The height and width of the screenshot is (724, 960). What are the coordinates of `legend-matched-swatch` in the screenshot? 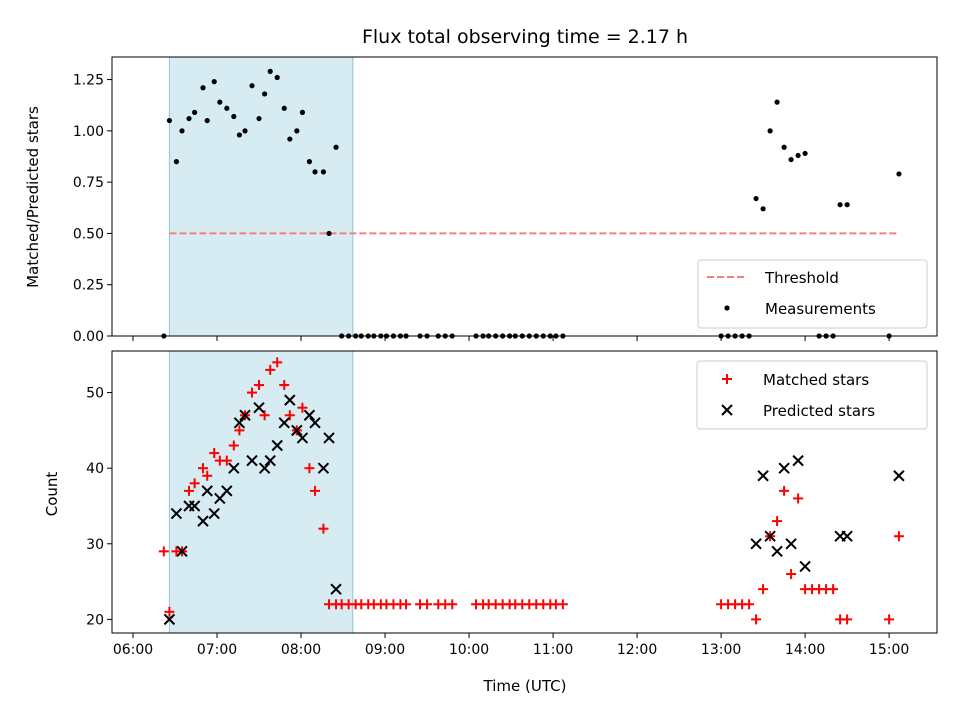 It's located at (727, 379).